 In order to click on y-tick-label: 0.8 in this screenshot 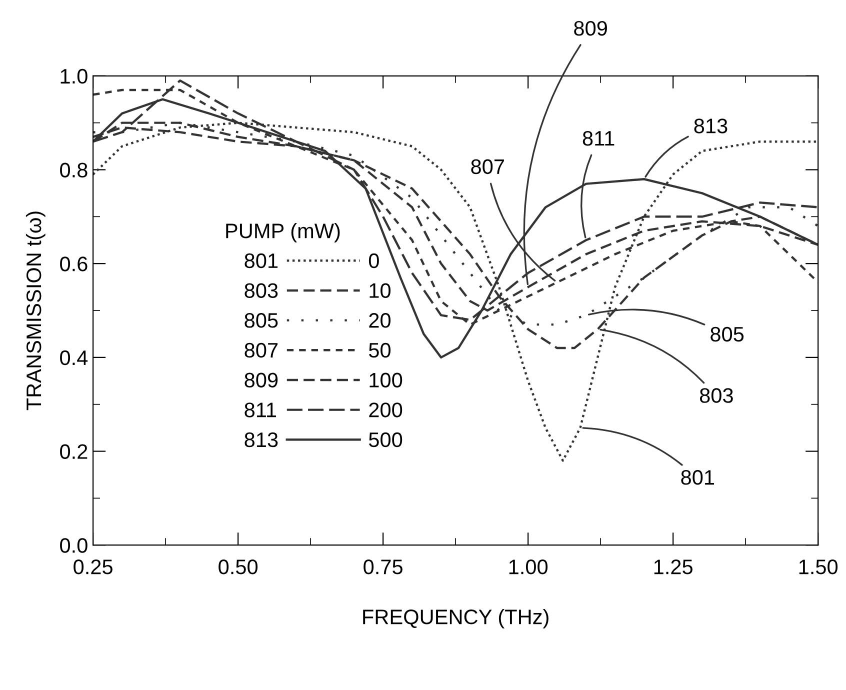, I will do `click(74, 170)`.